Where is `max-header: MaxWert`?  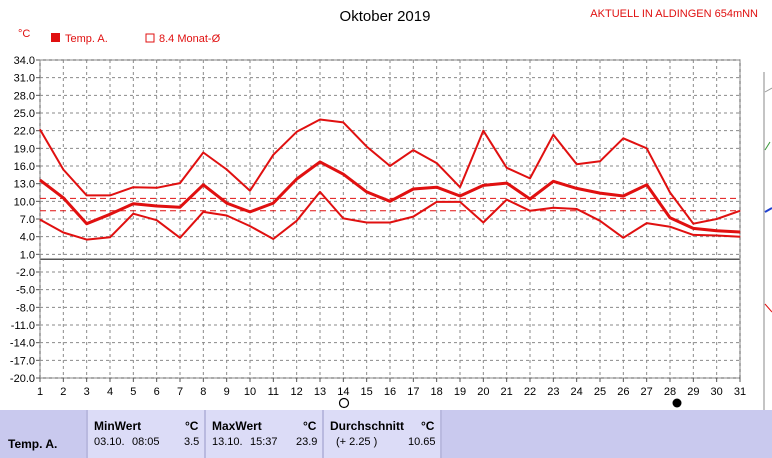
max-header: MaxWert is located at coordinates (237, 426).